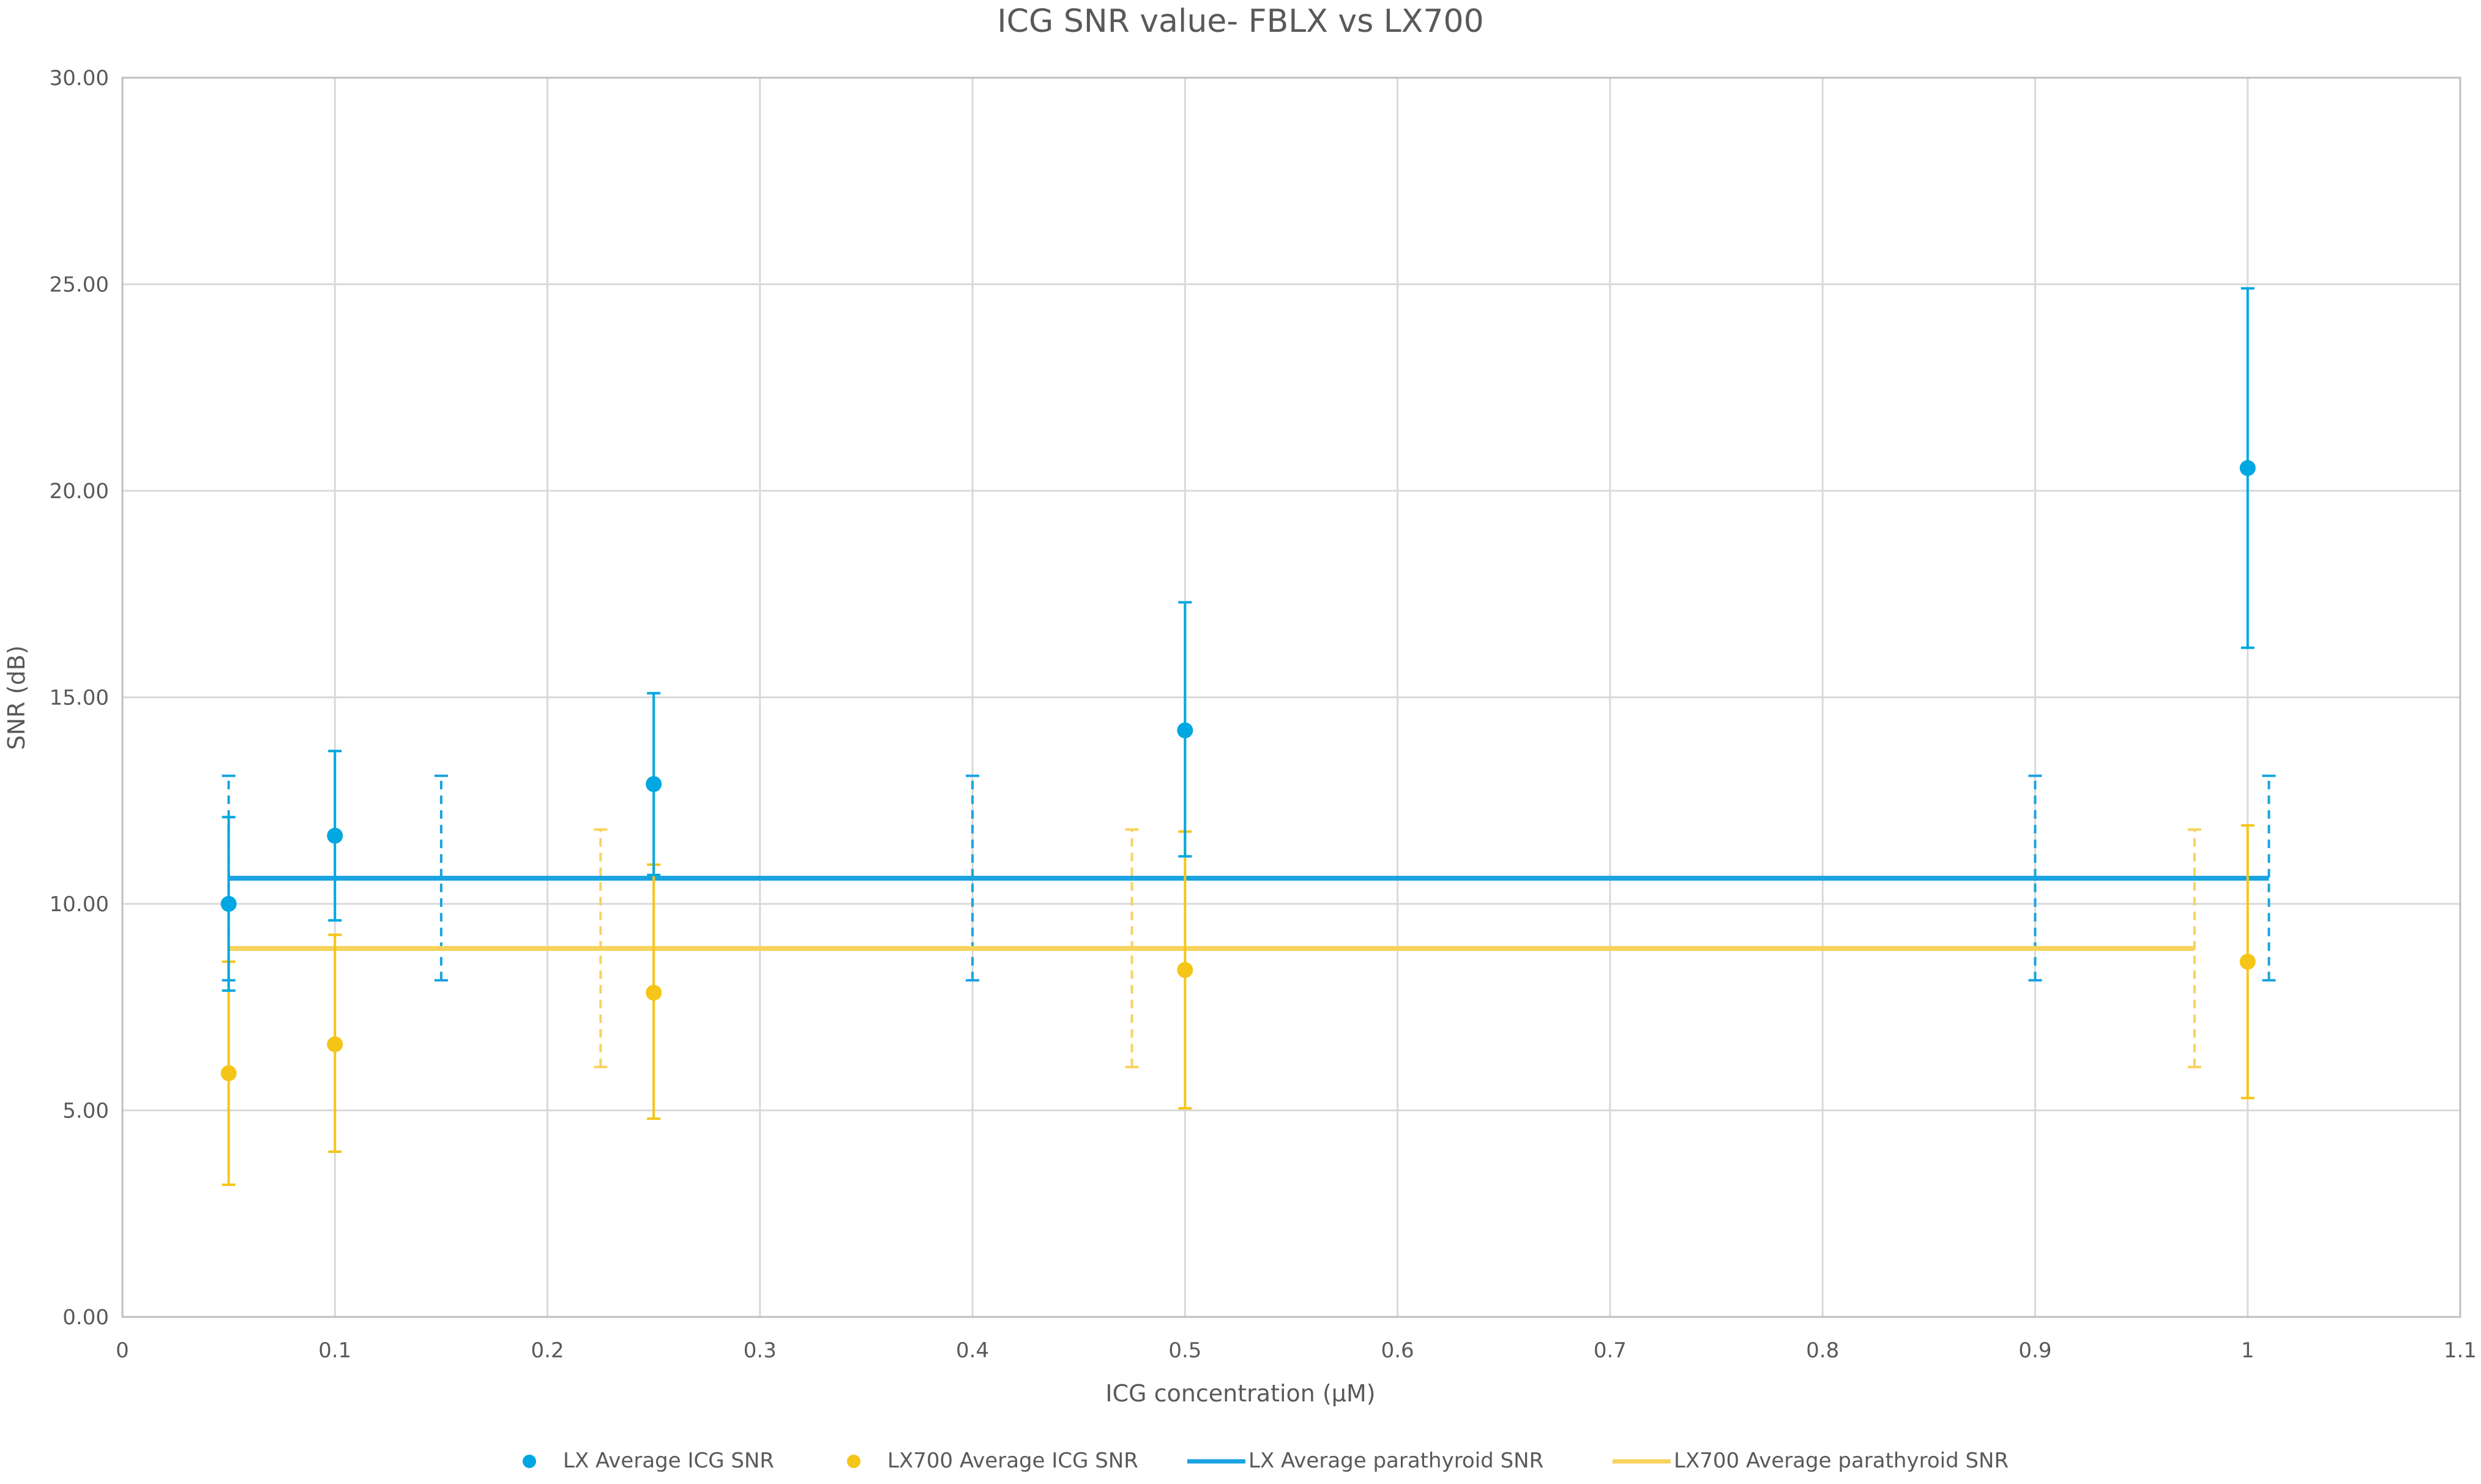  Describe the element at coordinates (1184, 1350) in the screenshot. I see `x-tick-label: 0.5` at that location.